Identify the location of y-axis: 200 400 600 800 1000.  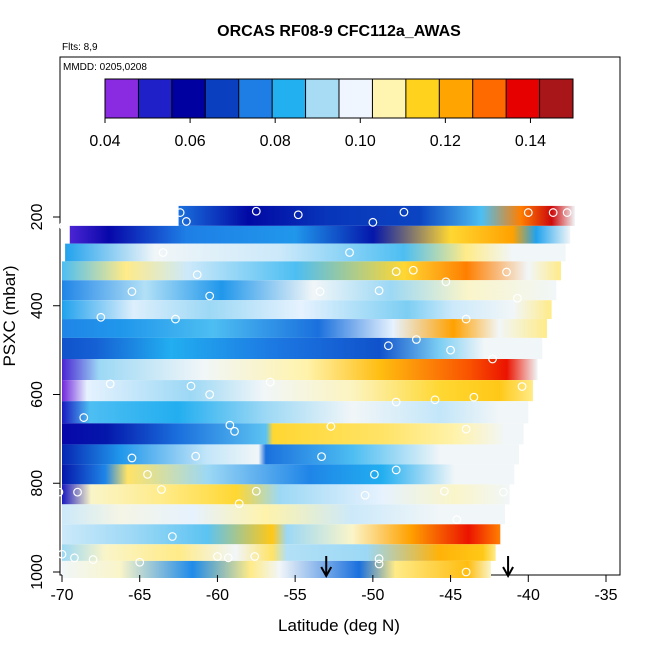
(44, 397).